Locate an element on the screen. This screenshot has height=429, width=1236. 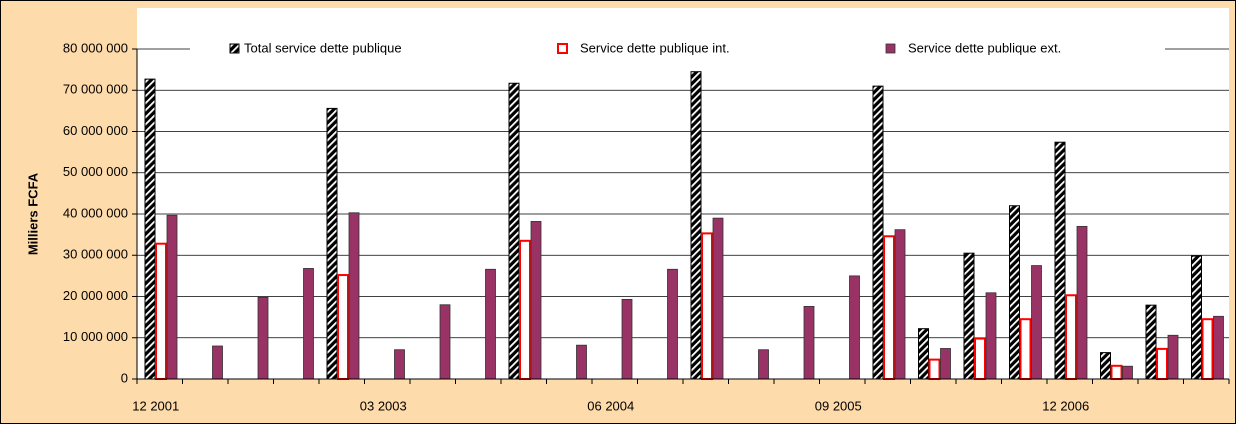
x-tick-label: 12 2006 is located at coordinates (1065, 405).